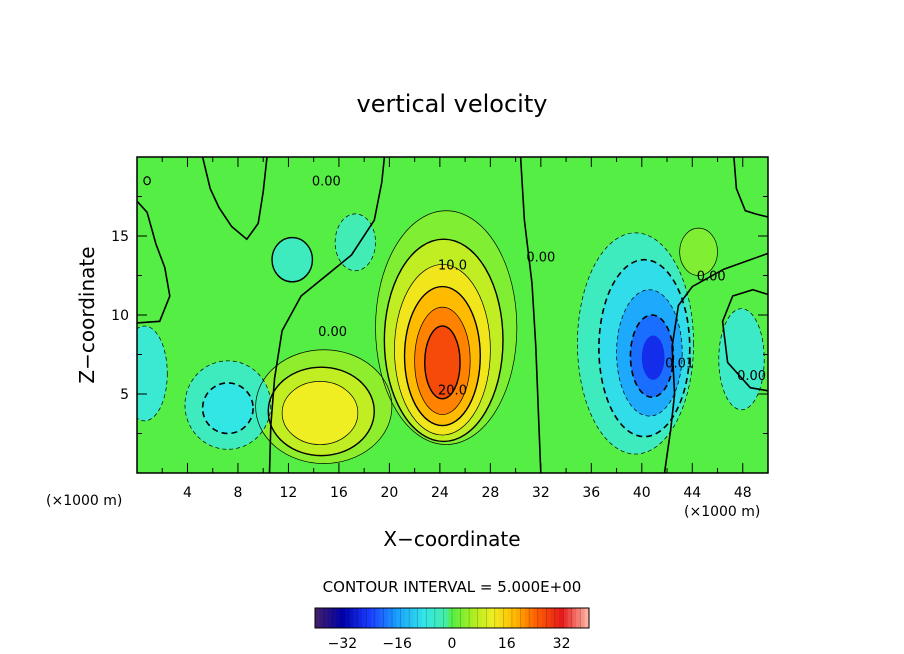  Describe the element at coordinates (451, 539) in the screenshot. I see `x-axis-label: X−coordinate` at that location.